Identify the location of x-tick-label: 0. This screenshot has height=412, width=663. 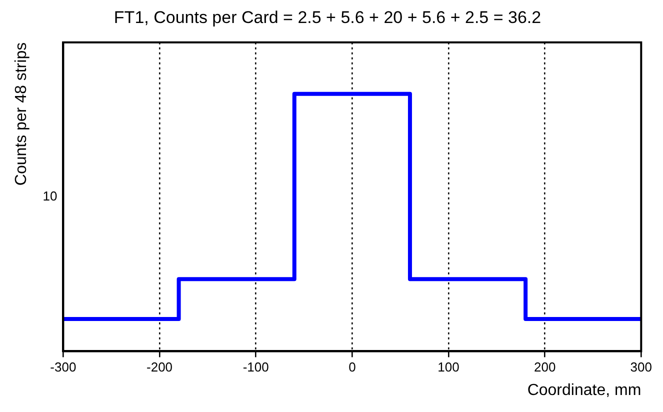
(352, 367).